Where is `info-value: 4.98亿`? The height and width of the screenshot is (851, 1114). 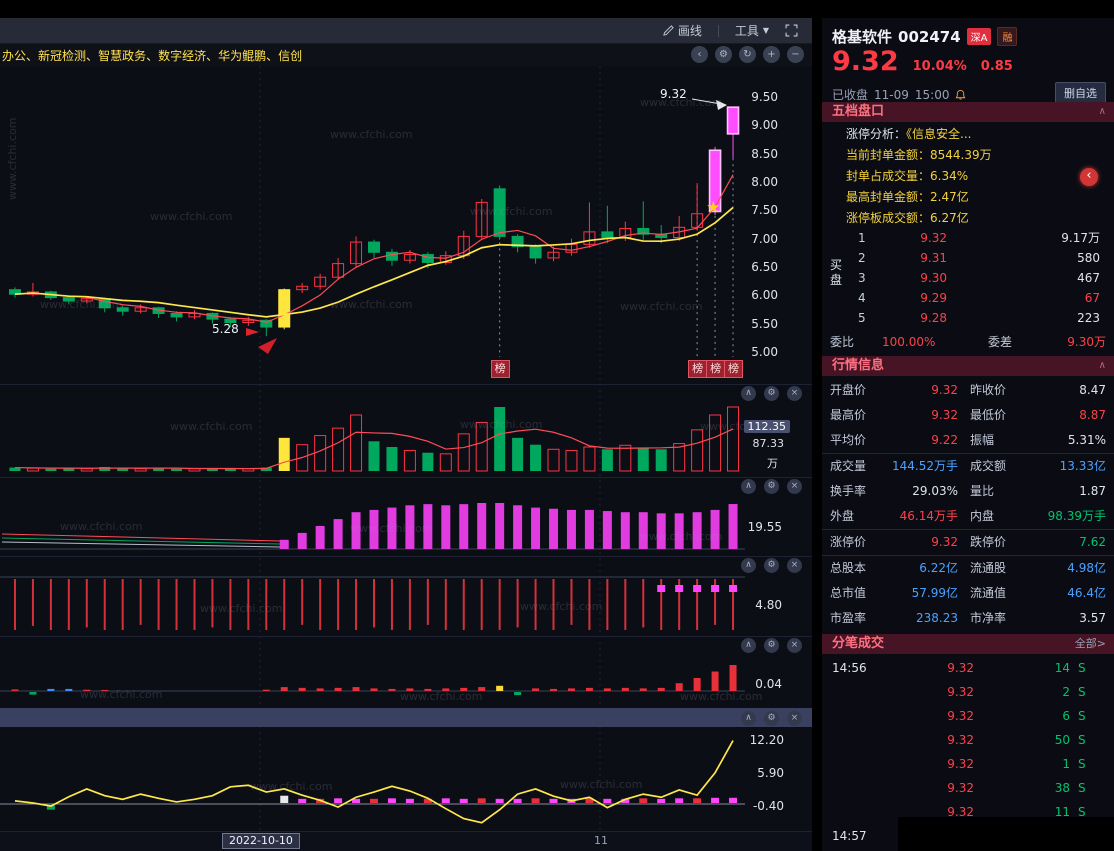
info-value: 4.98亿 is located at coordinates (1086, 568).